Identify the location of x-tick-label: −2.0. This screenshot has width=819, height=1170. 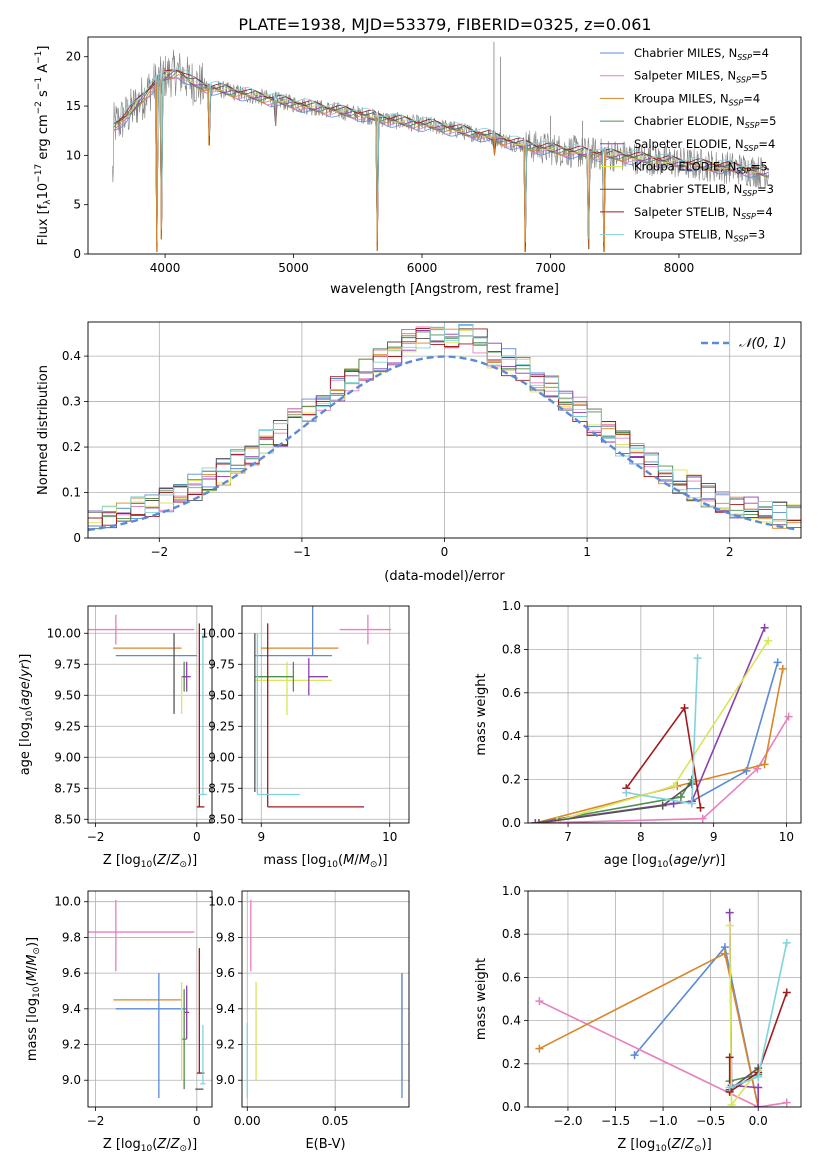
(567, 1121).